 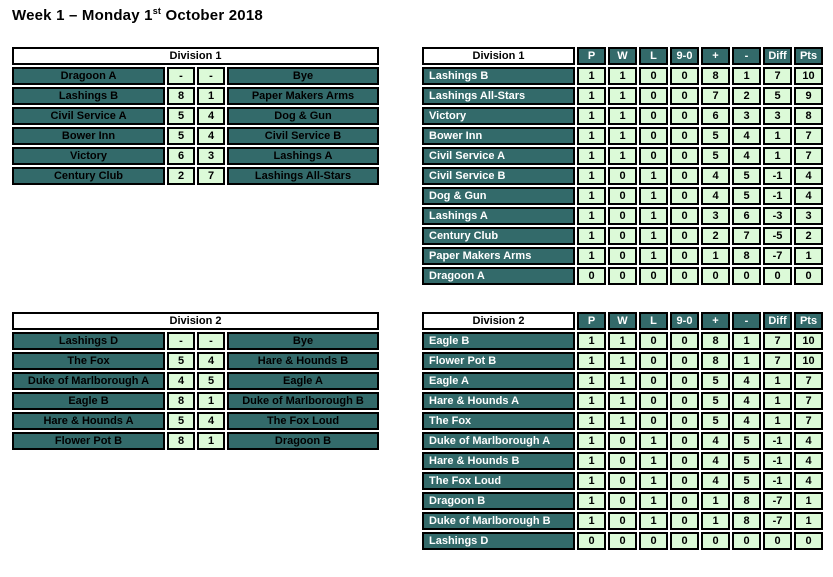 I want to click on fixtures-header-row: Division 2, so click(x=195, y=321).